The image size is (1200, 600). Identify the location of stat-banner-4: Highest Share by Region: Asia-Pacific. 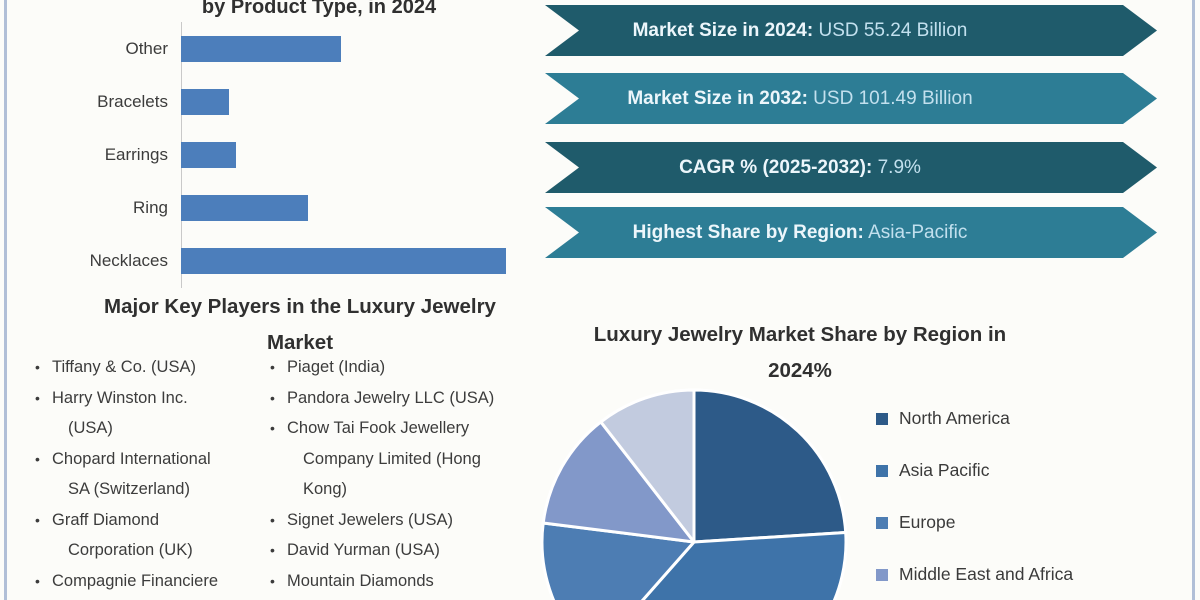
(851, 232).